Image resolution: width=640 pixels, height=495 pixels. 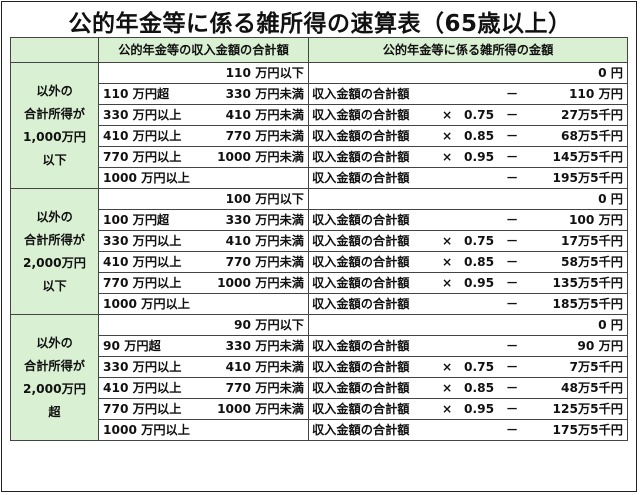 I want to click on income-range-cell: 1000 万円以上, so click(x=203, y=304).